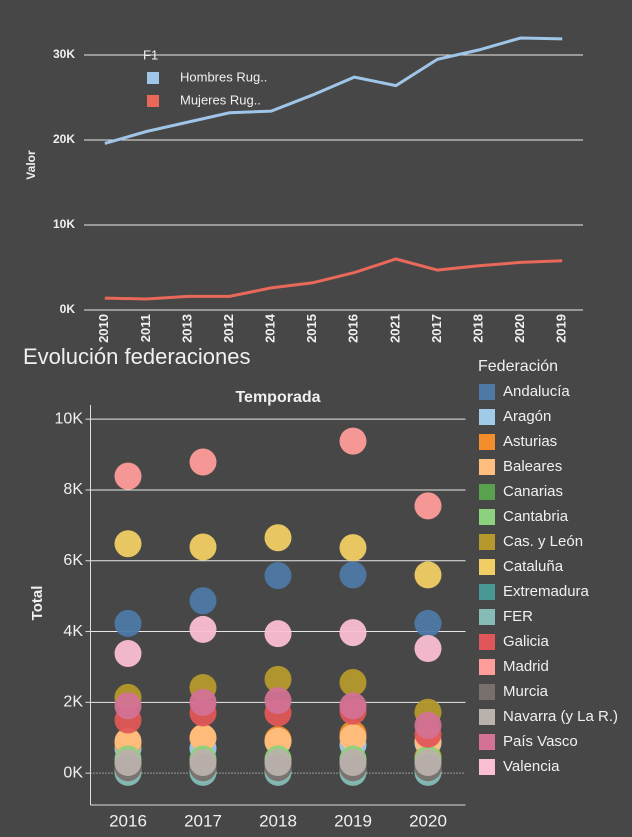 Image resolution: width=632 pixels, height=837 pixels. What do you see at coordinates (31, 165) in the screenshot?
I see `y-axis-title: Valor` at bounding box center [31, 165].